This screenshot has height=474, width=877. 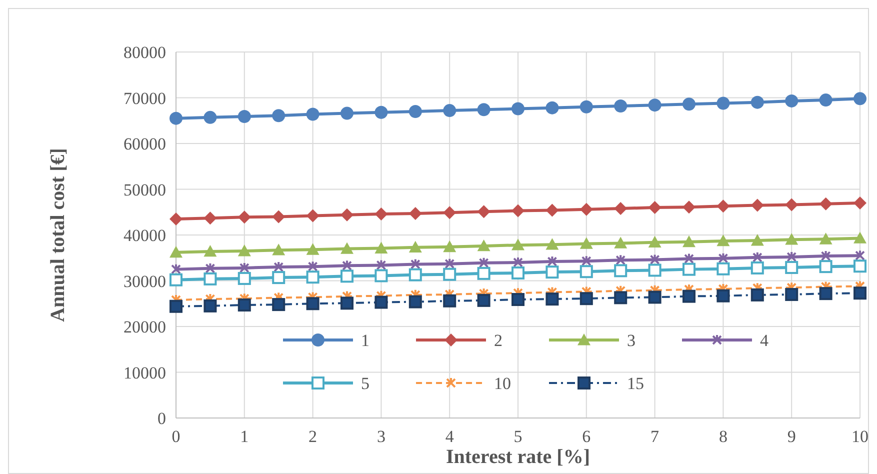 I want to click on legend-label: 5, so click(x=365, y=383).